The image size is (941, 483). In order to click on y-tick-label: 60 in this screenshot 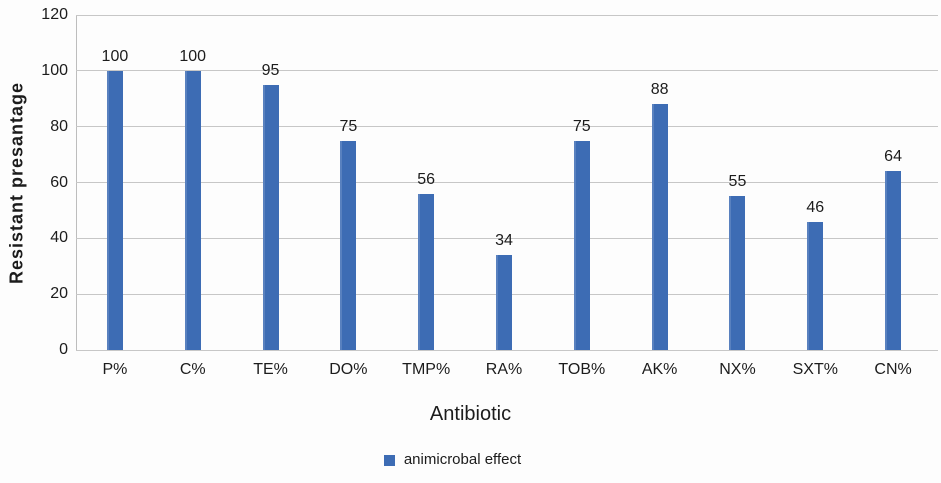, I will do `click(59, 182)`.